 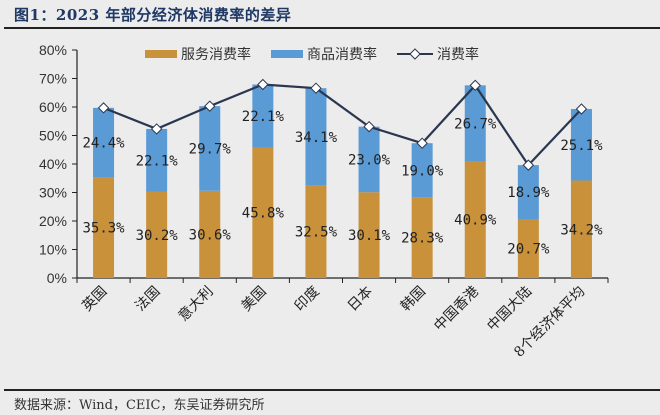 What do you see at coordinates (413, 299) in the screenshot?
I see `x-category-label: 韩国` at bounding box center [413, 299].